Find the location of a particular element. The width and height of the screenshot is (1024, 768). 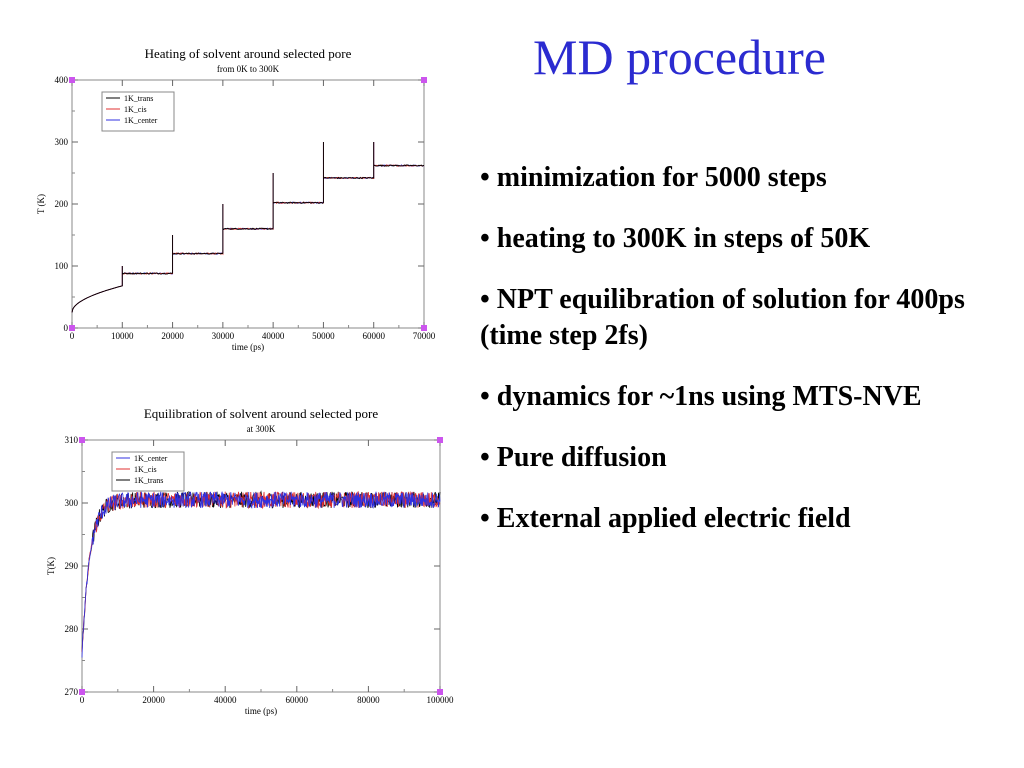

bullet-item: • Pure diffusion is located at coordinates (573, 457).